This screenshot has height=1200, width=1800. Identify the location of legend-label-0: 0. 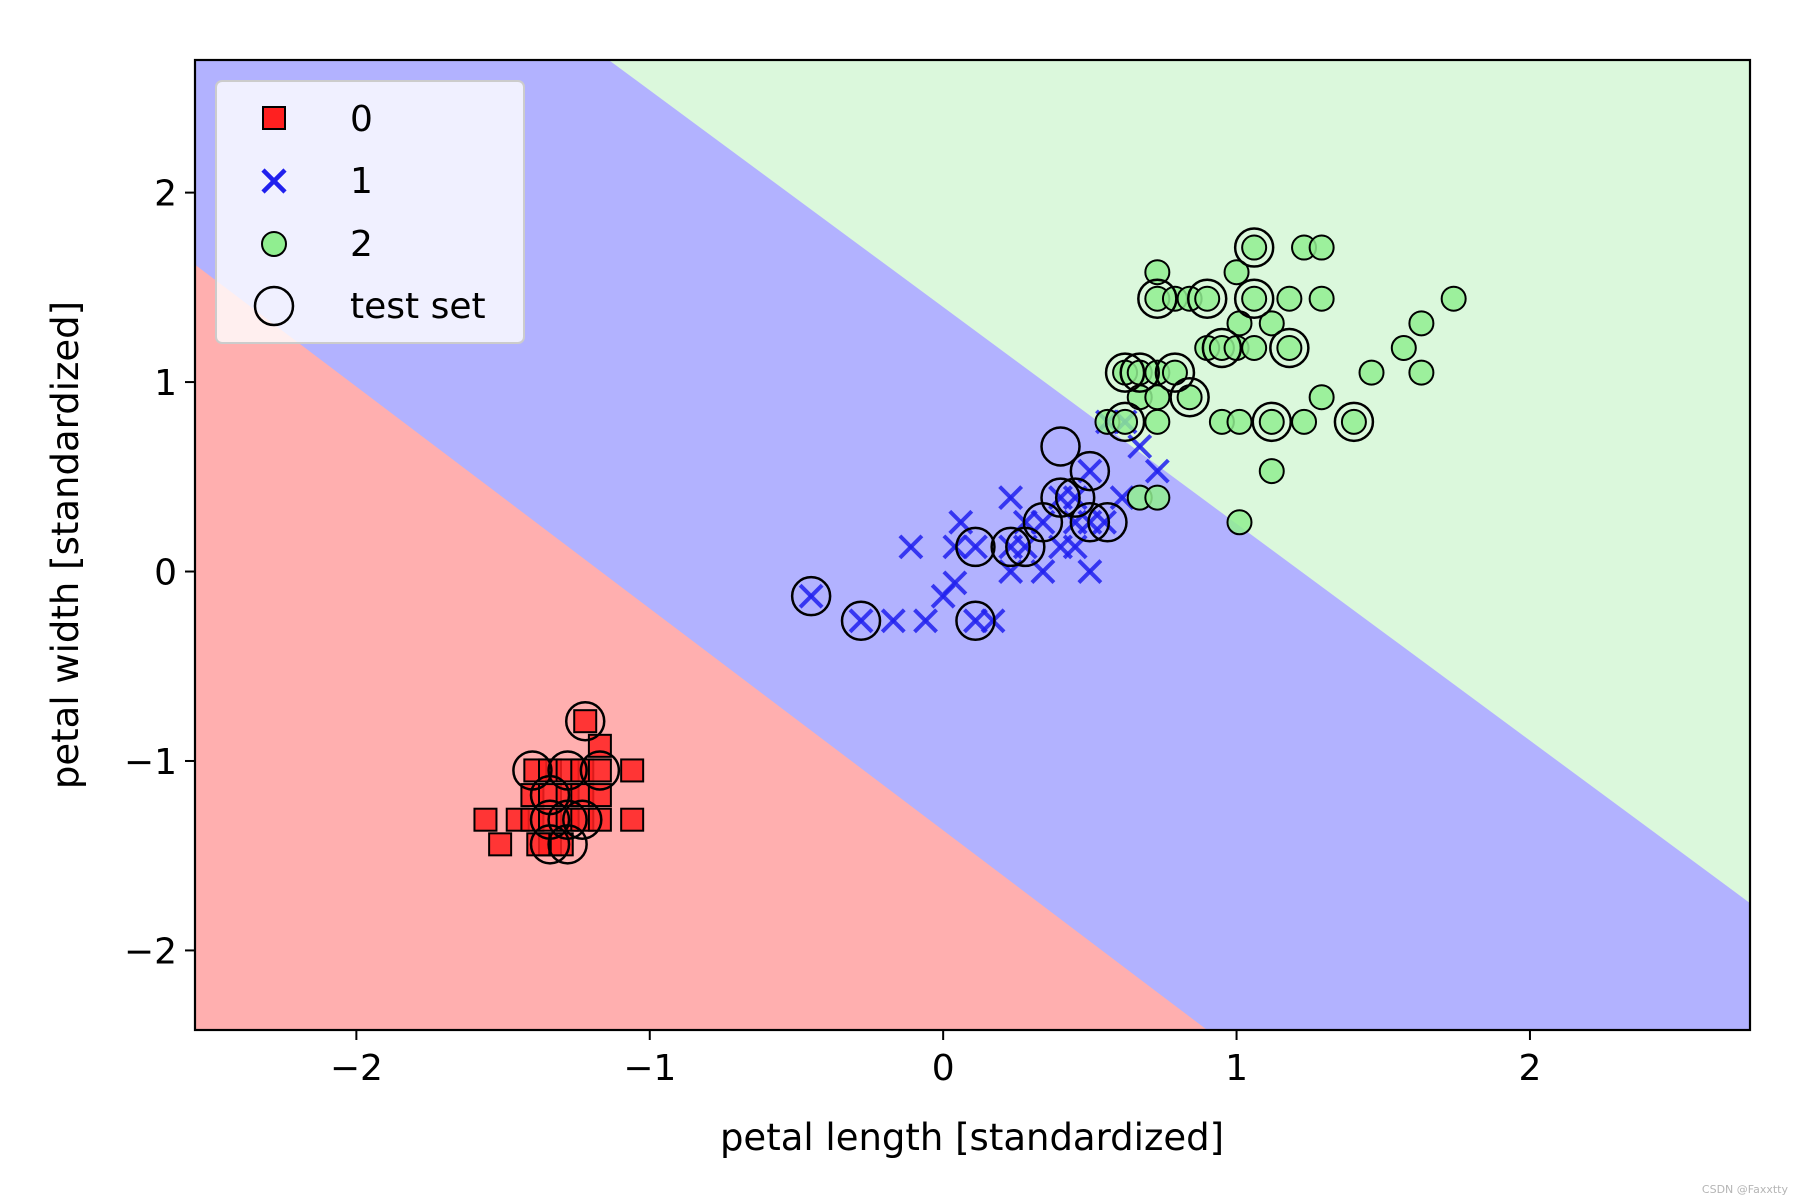
(361, 119).